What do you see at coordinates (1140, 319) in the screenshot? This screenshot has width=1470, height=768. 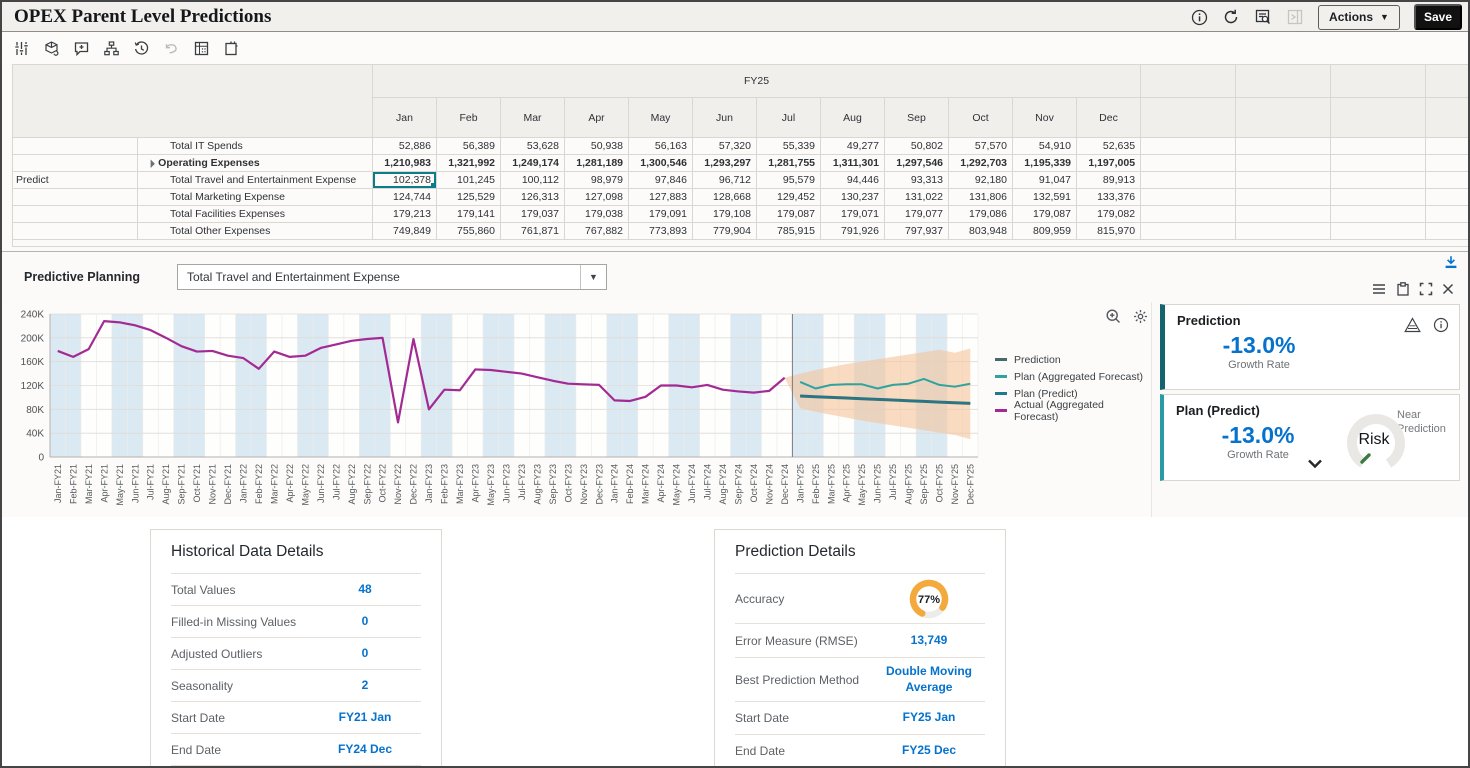 I see `gear-icon` at bounding box center [1140, 319].